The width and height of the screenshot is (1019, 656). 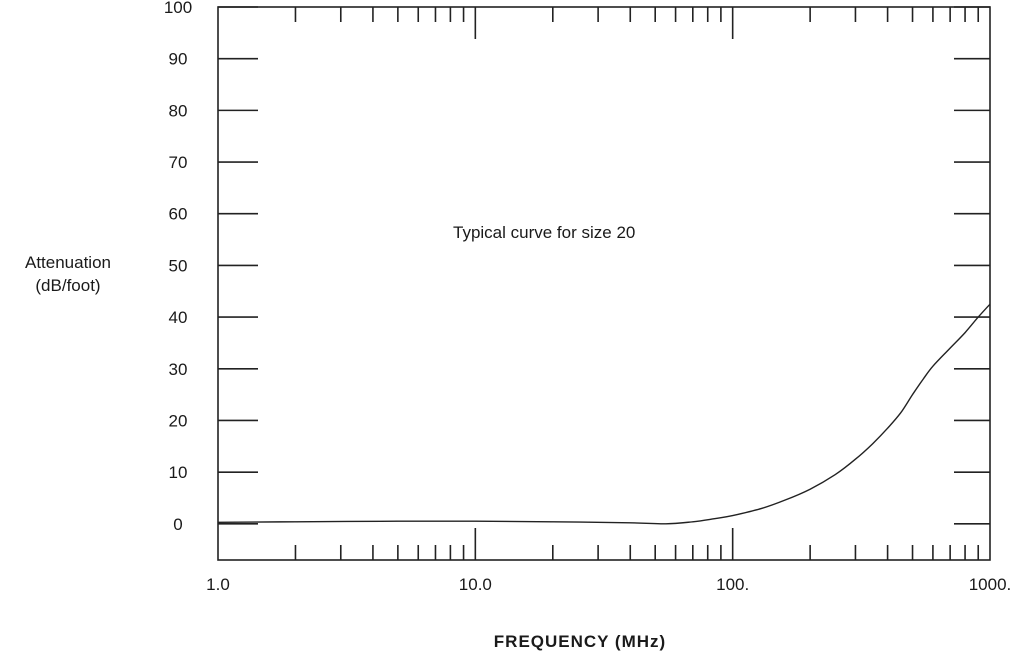 I want to click on y-tick-label: 80, so click(x=178, y=110).